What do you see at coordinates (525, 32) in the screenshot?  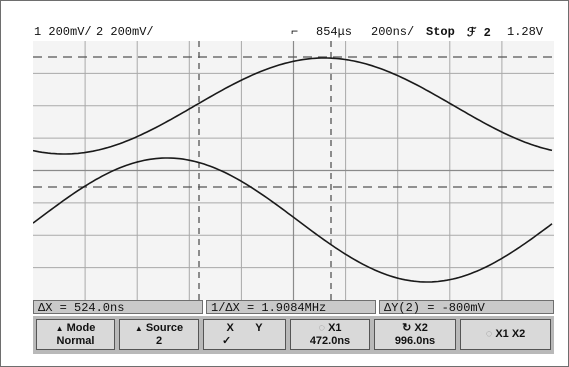 I see `trigger-level: 1.28V` at bounding box center [525, 32].